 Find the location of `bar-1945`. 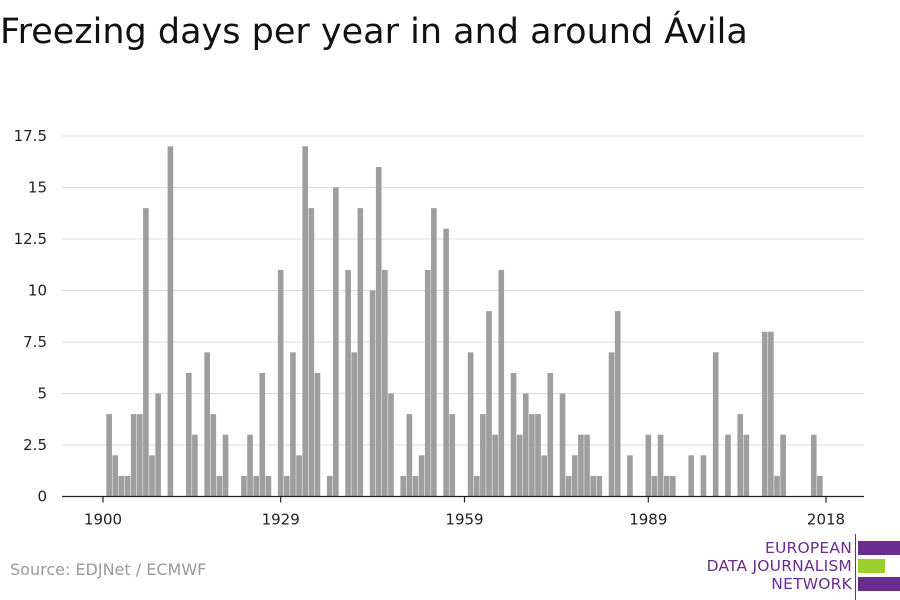

bar-1945 is located at coordinates (378, 331).